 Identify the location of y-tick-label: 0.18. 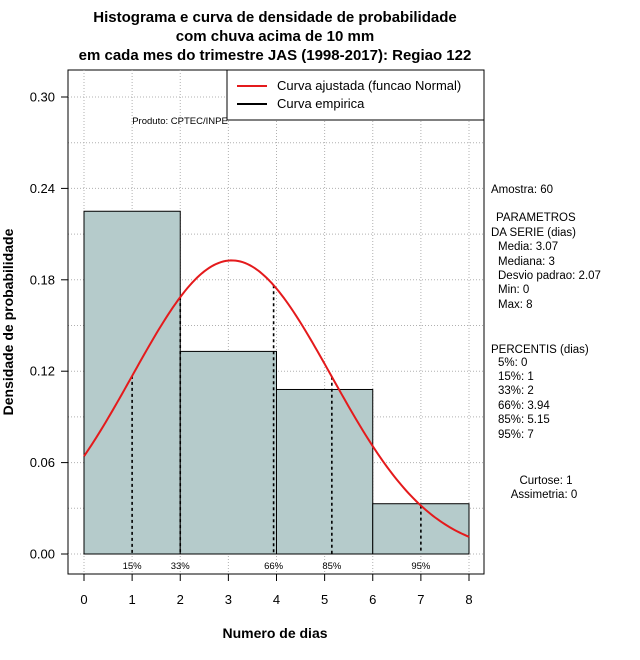
(42, 279).